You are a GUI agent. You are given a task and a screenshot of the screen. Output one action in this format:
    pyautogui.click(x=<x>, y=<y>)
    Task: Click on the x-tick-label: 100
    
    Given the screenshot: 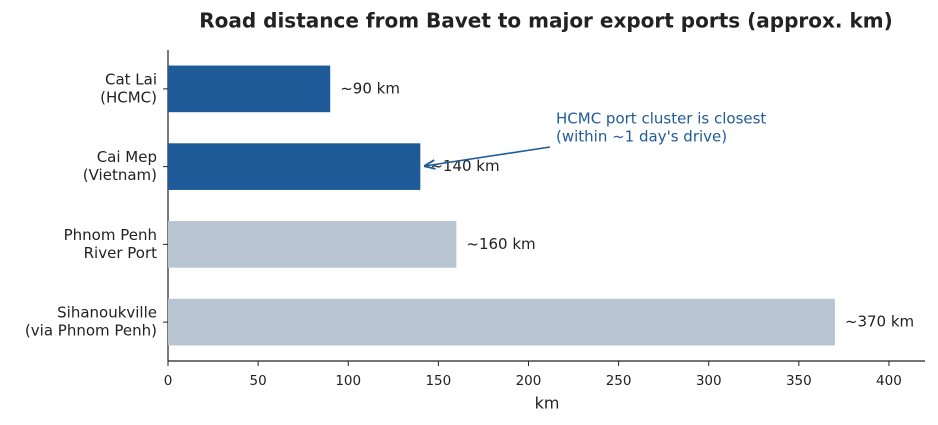 What is the action you would take?
    pyautogui.click(x=348, y=381)
    